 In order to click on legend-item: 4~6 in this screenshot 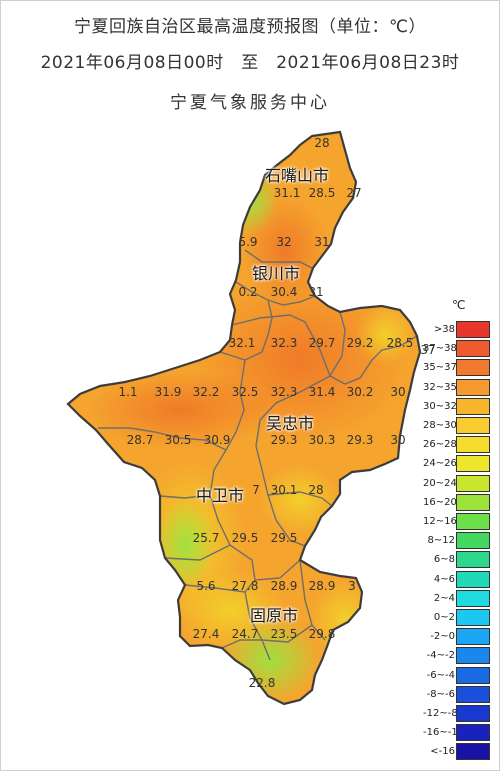, I will do `click(458, 579)`.